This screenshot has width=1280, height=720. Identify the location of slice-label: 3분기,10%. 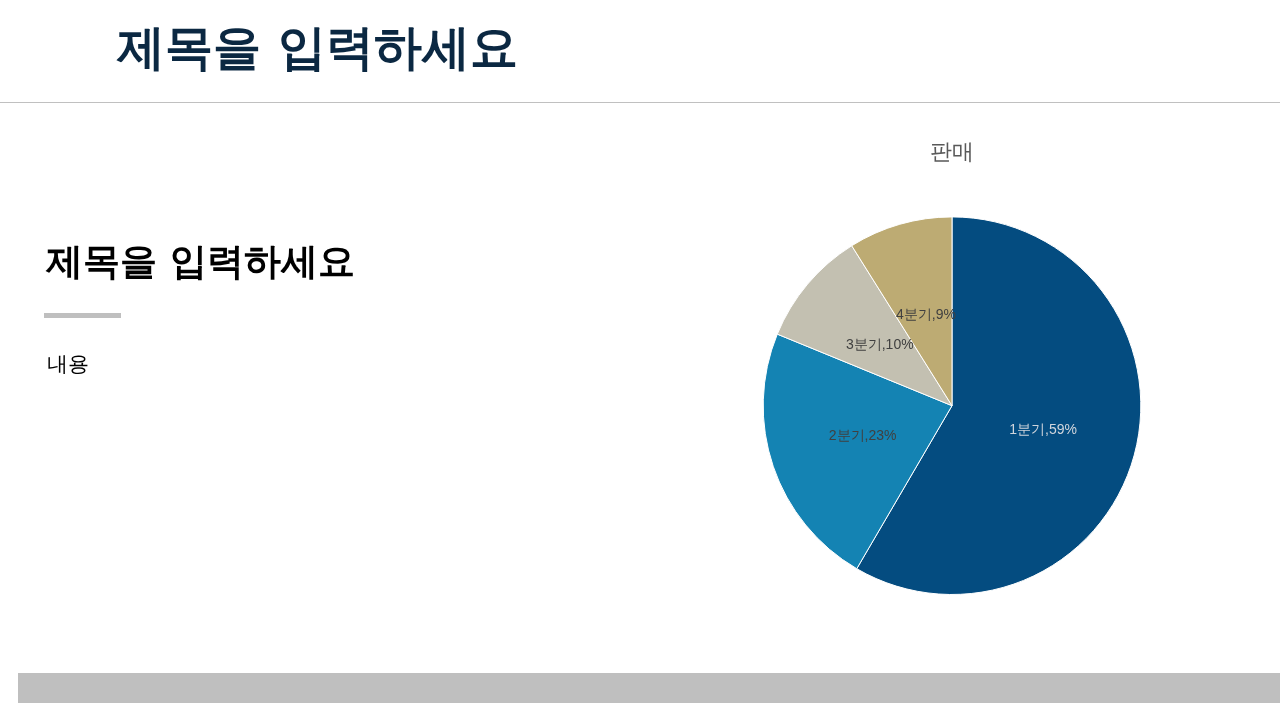
(879, 343).